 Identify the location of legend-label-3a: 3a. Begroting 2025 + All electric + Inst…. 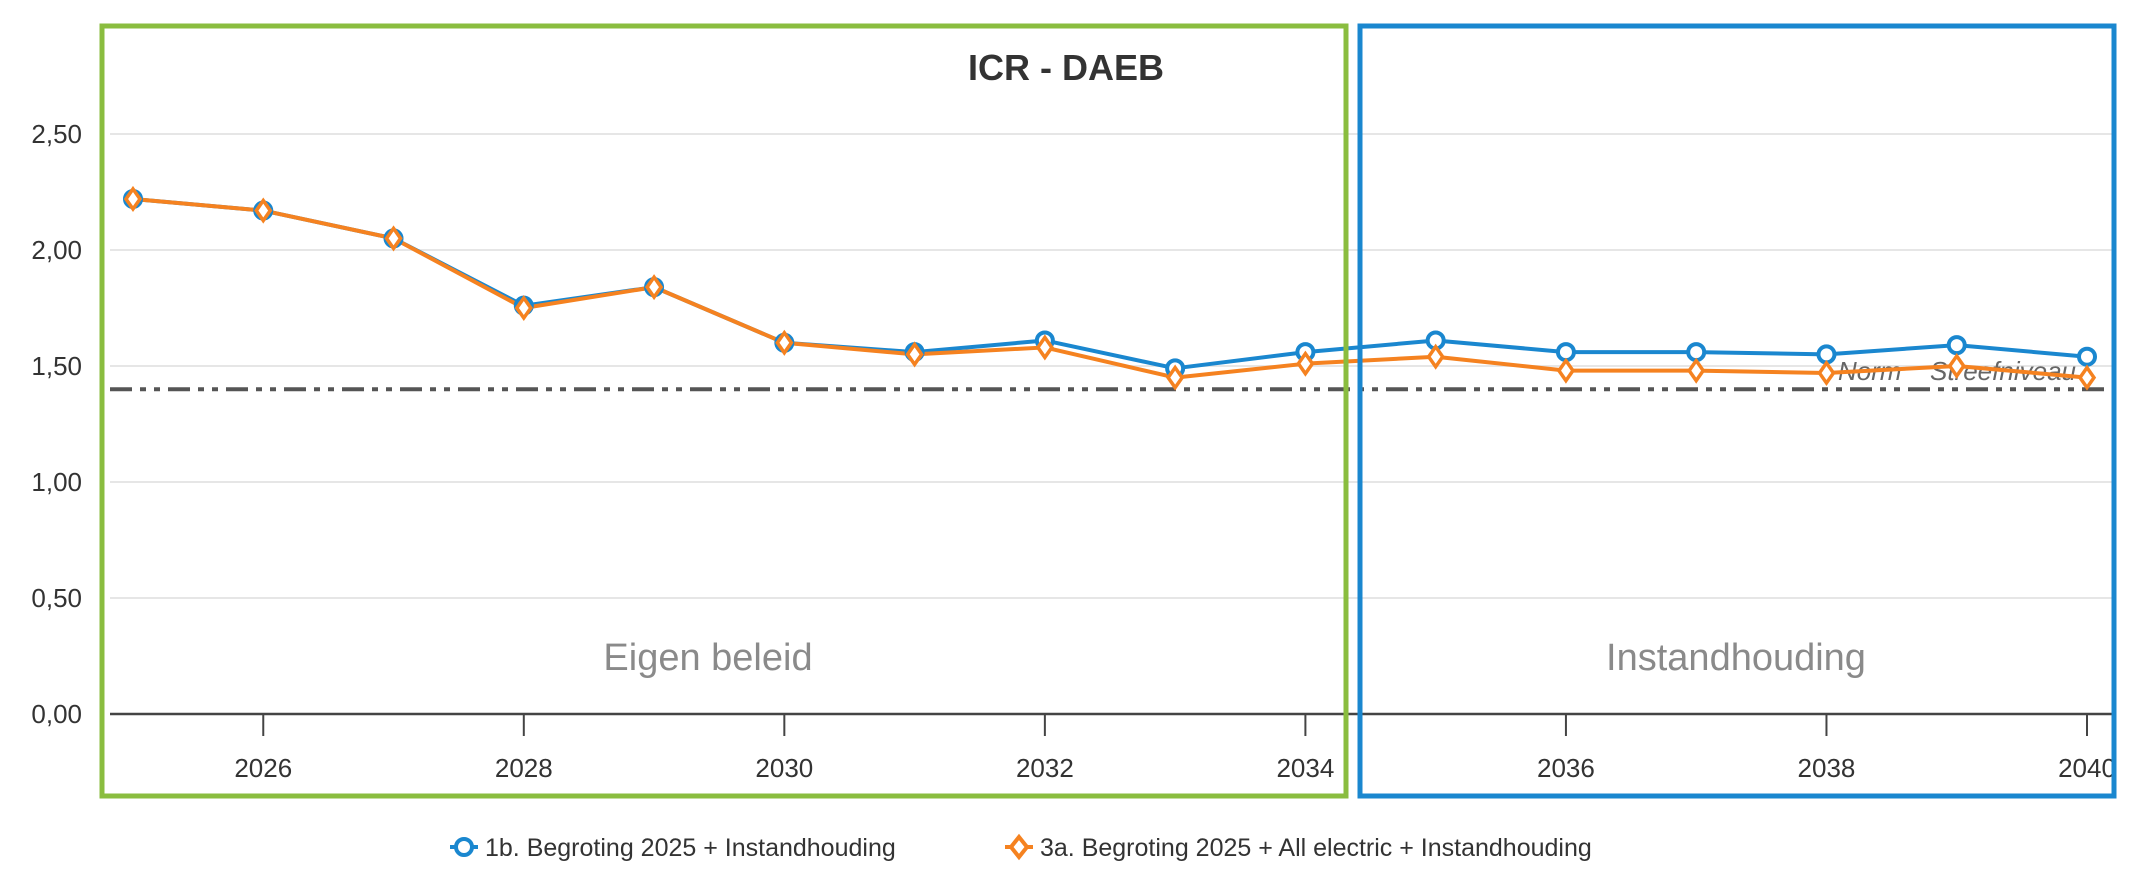
(1316, 848).